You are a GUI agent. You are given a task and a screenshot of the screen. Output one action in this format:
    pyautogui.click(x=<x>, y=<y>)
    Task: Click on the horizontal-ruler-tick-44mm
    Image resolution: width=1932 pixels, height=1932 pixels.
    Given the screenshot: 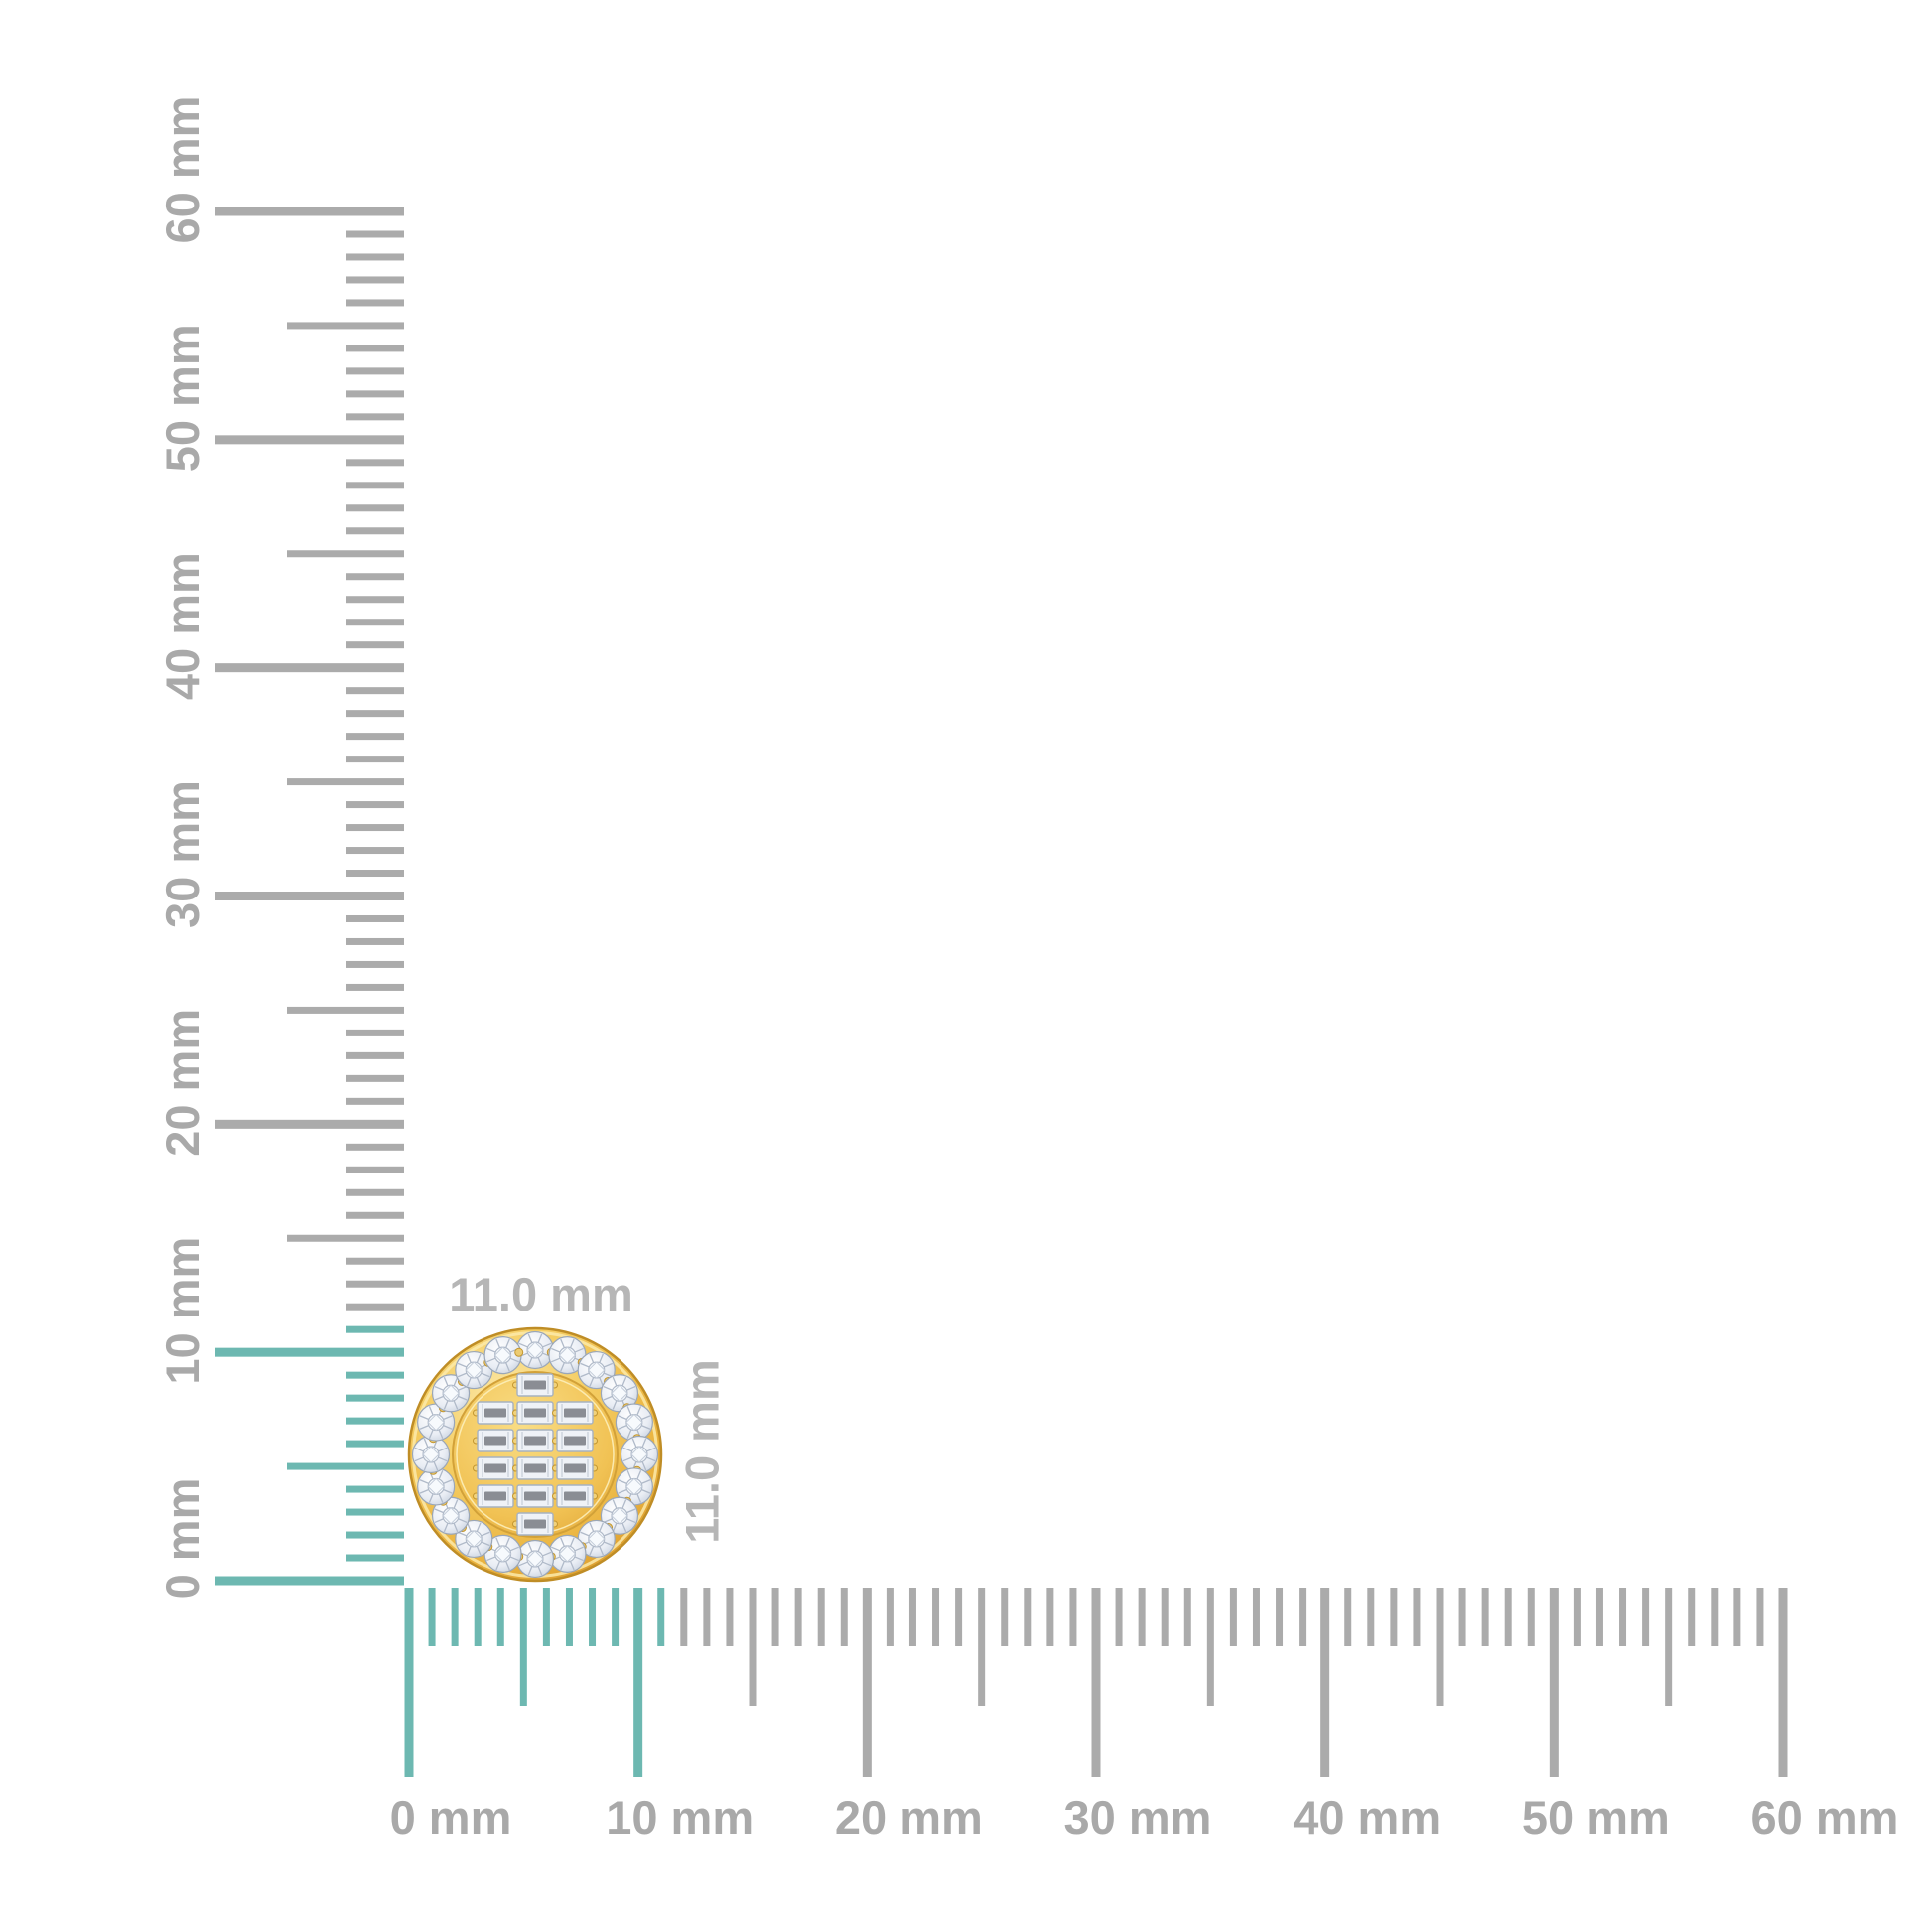 What is the action you would take?
    pyautogui.click(x=1417, y=1617)
    